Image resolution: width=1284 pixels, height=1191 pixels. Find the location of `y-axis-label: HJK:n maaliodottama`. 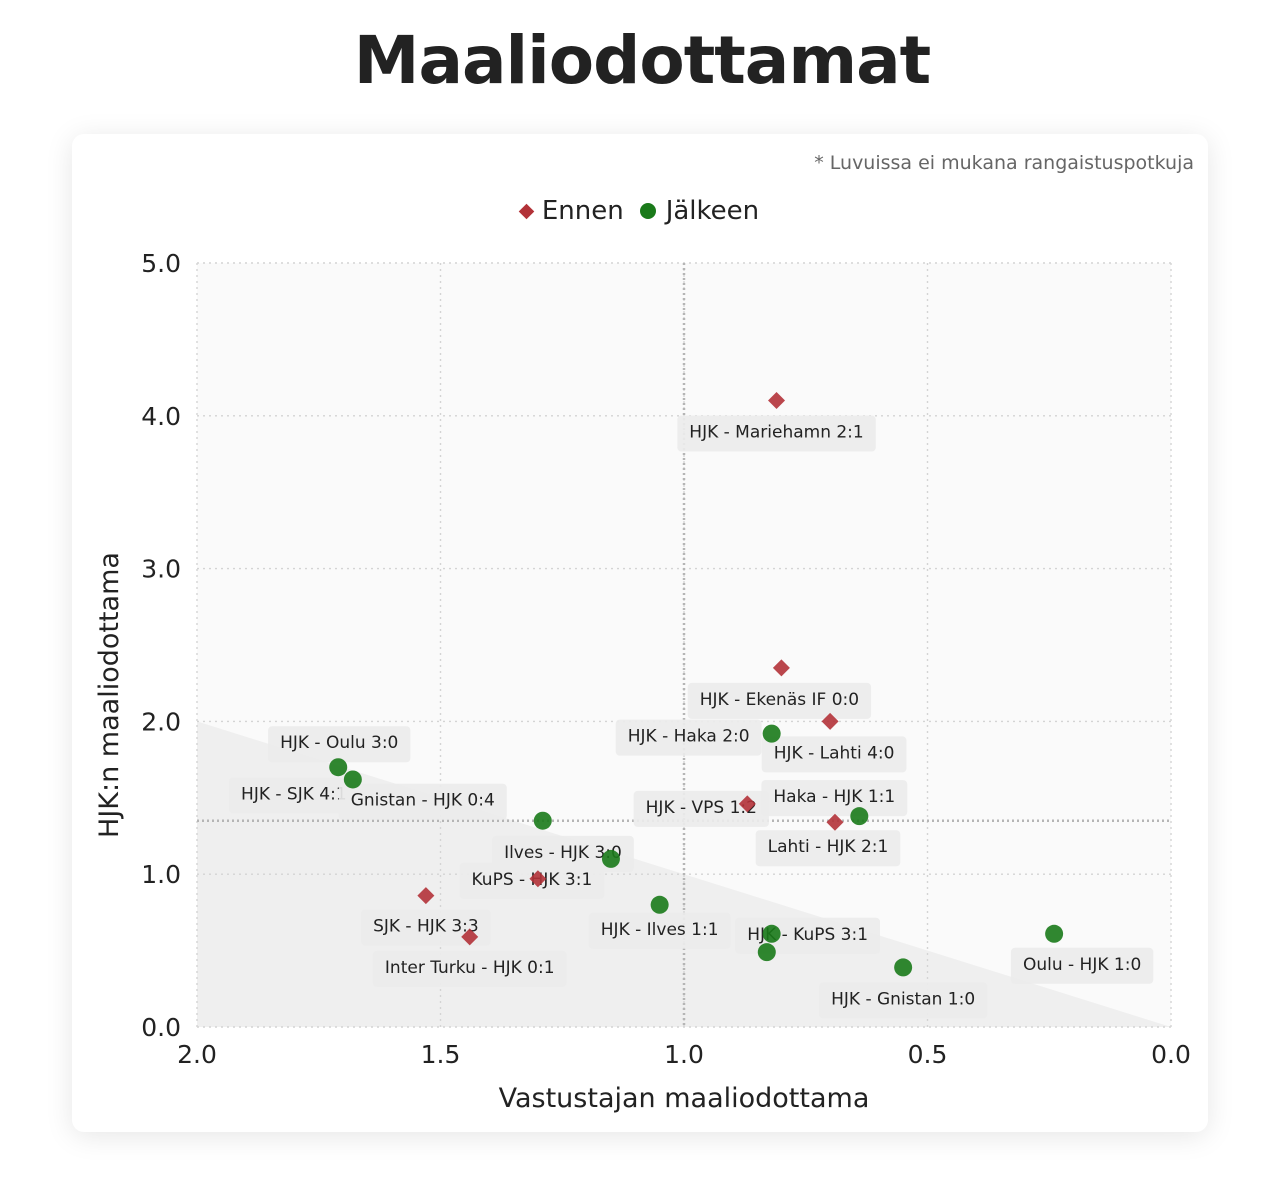

y-axis-label: HJK:n maaliodottama is located at coordinates (109, 695).